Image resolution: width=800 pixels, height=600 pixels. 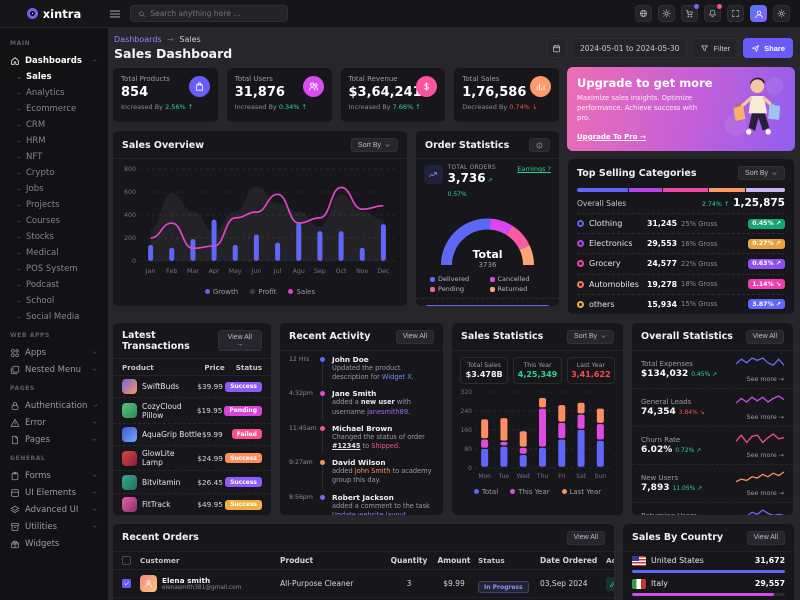 What do you see at coordinates (38, 205) in the screenshot?
I see `sidebar-item-projects: – Projects` at bounding box center [38, 205].